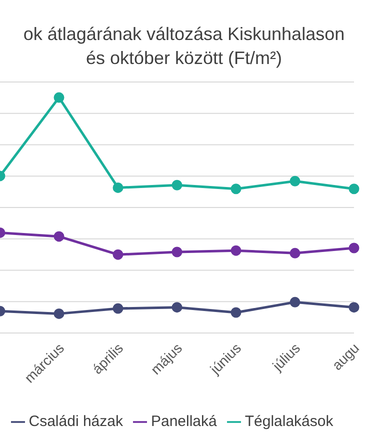 The width and height of the screenshot is (368, 445). I want to click on chart-title: ok átlagárának változása Kiskunhalason és október között (Ft/m²), so click(184, 46).